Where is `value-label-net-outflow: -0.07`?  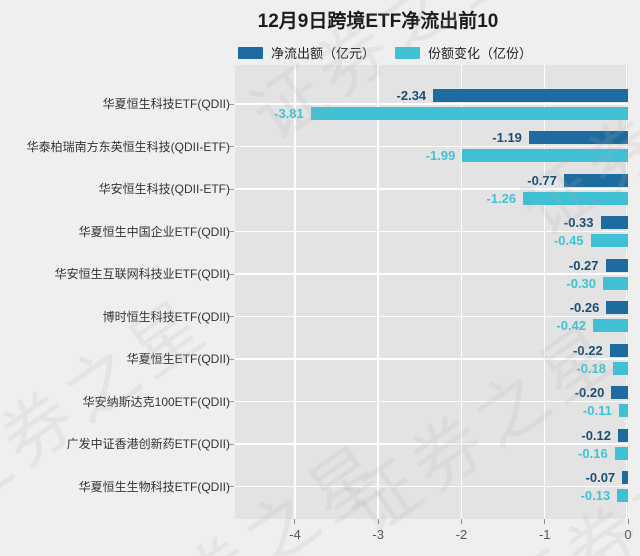
value-label-net-outflow: -0.07 is located at coordinates (600, 477).